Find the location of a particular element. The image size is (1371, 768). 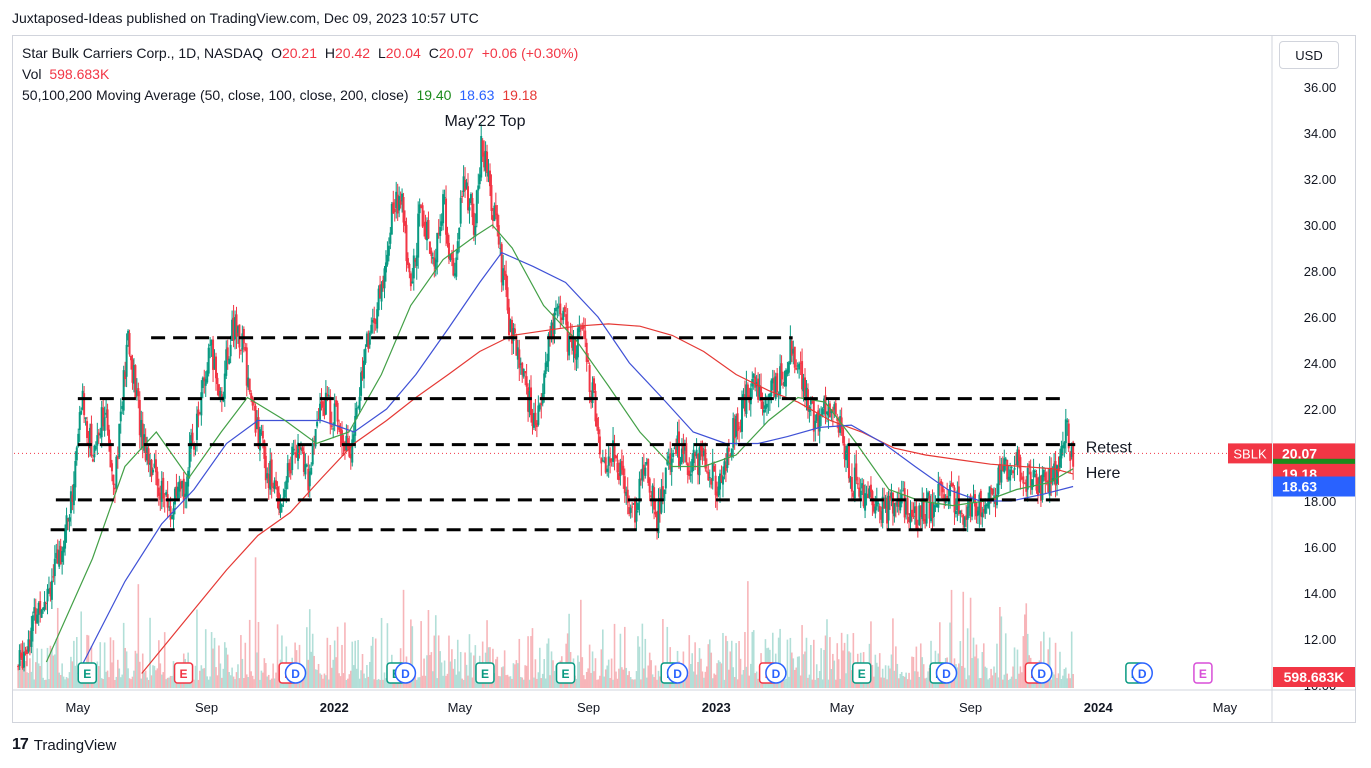

x-tick-label: May is located at coordinates (1225, 707).